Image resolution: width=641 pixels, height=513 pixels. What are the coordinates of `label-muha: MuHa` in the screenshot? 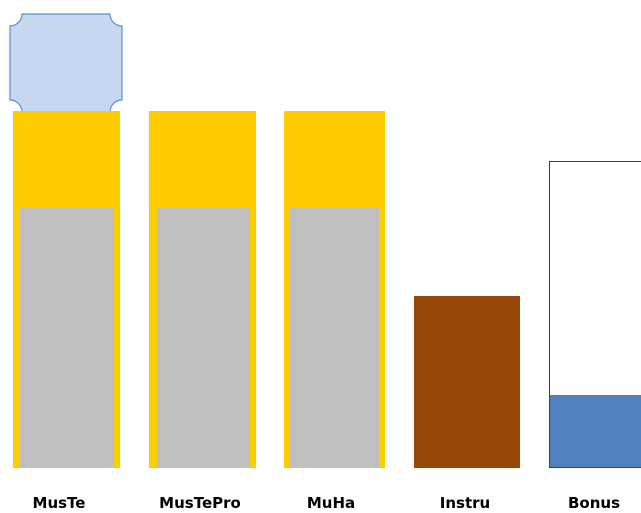 It's located at (331, 503).